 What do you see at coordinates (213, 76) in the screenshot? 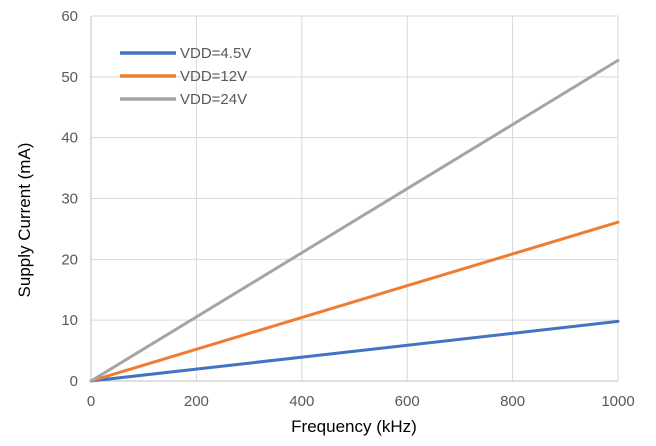
I see `legend-label-2: VDD=12V` at bounding box center [213, 76].